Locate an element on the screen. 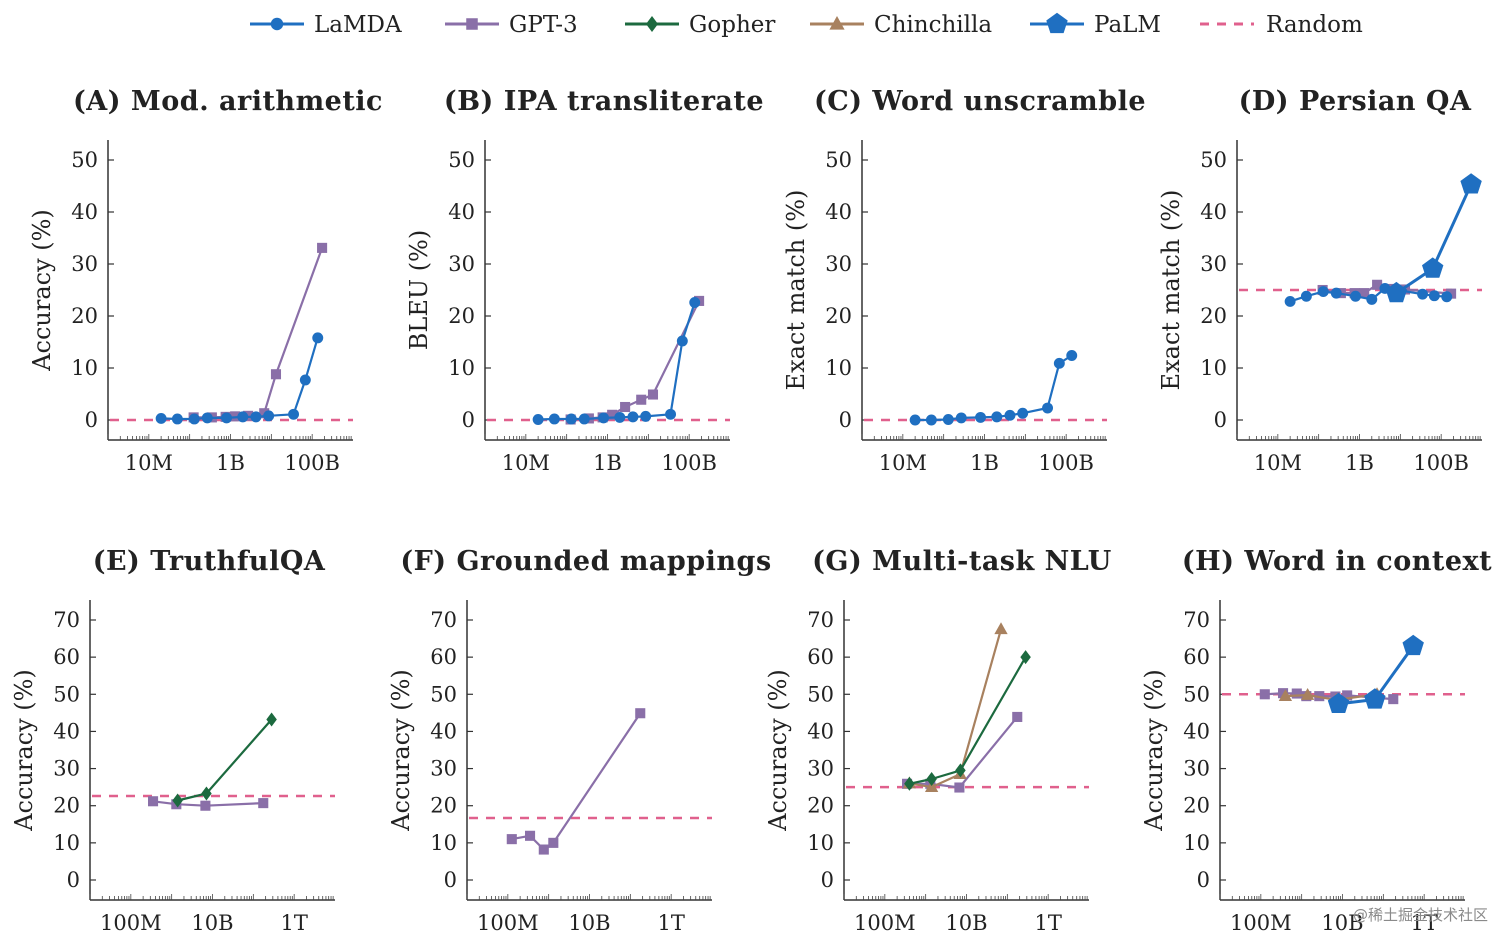 The width and height of the screenshot is (1512, 950). series-gopher is located at coordinates (224, 760).